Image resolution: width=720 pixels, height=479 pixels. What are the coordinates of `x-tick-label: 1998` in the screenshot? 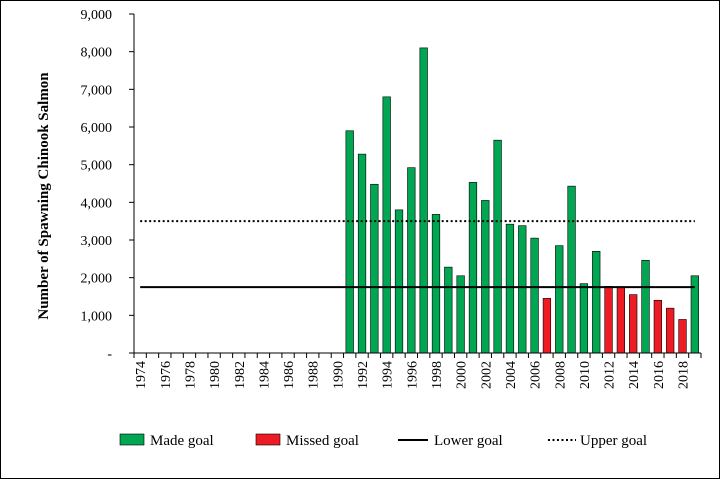 It's located at (437, 375).